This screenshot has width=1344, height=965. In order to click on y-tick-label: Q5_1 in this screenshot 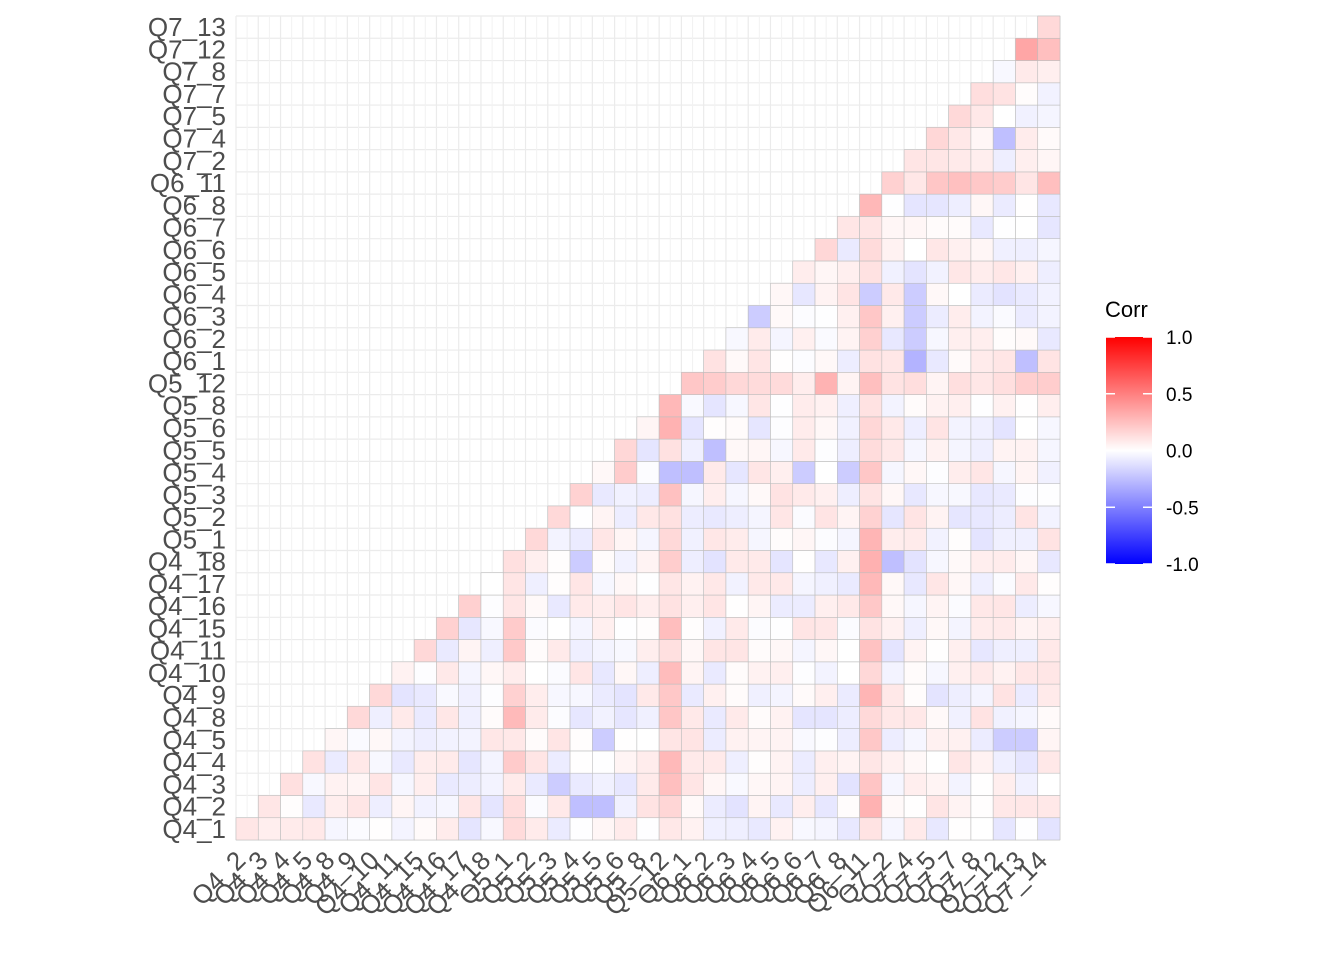, I will do `click(194, 539)`.